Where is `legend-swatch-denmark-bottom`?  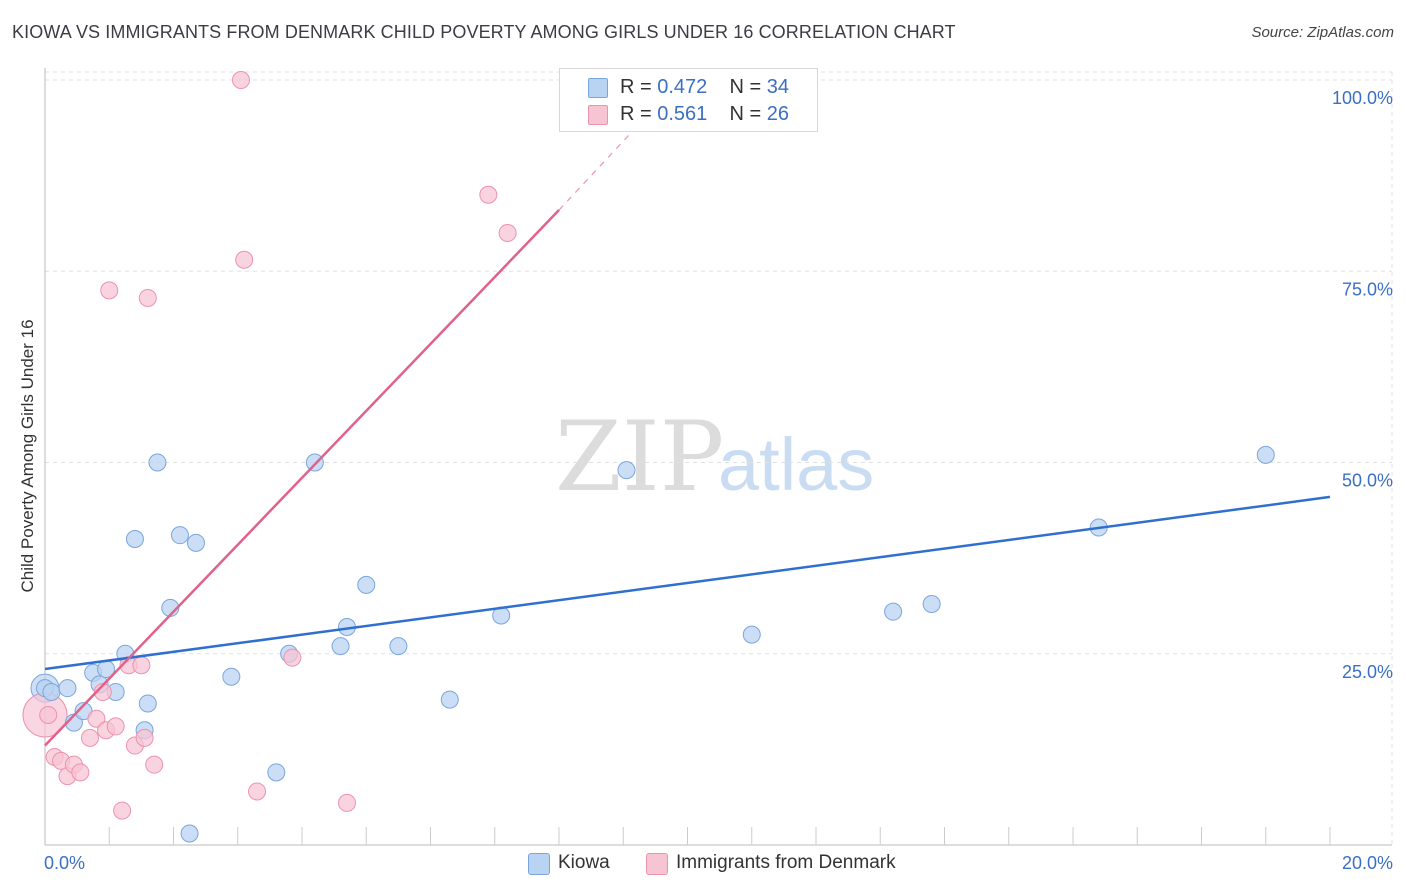
legend-swatch-denmark-bottom is located at coordinates (657, 864).